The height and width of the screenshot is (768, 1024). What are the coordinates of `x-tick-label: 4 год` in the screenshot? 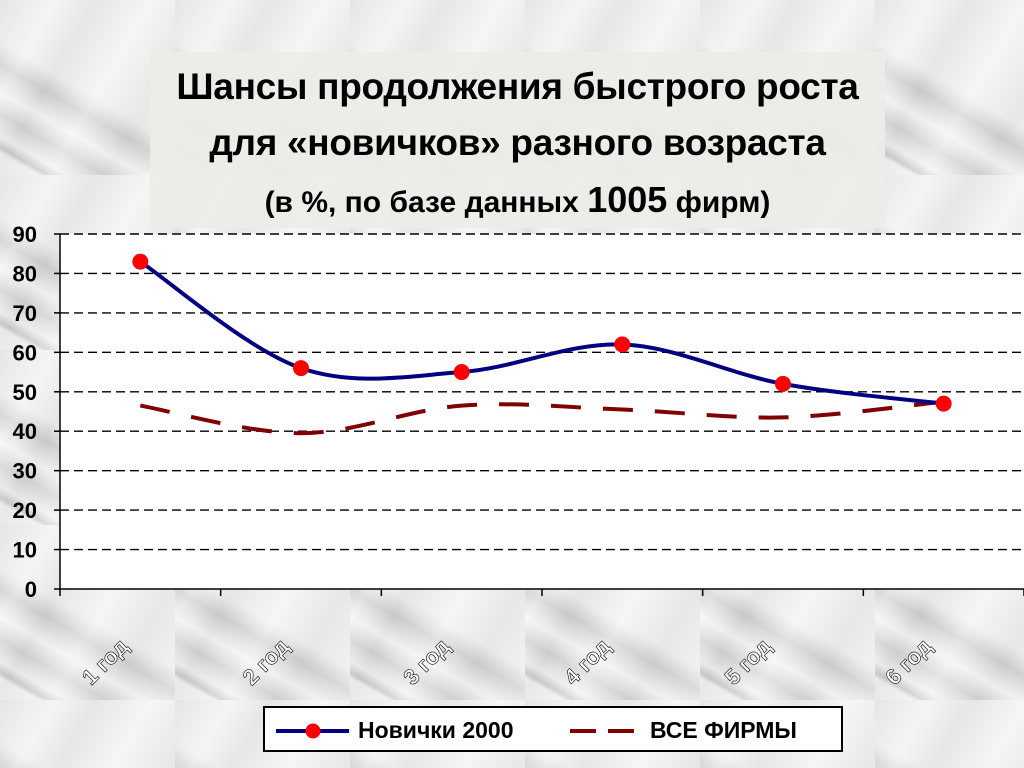 It's located at (587, 662).